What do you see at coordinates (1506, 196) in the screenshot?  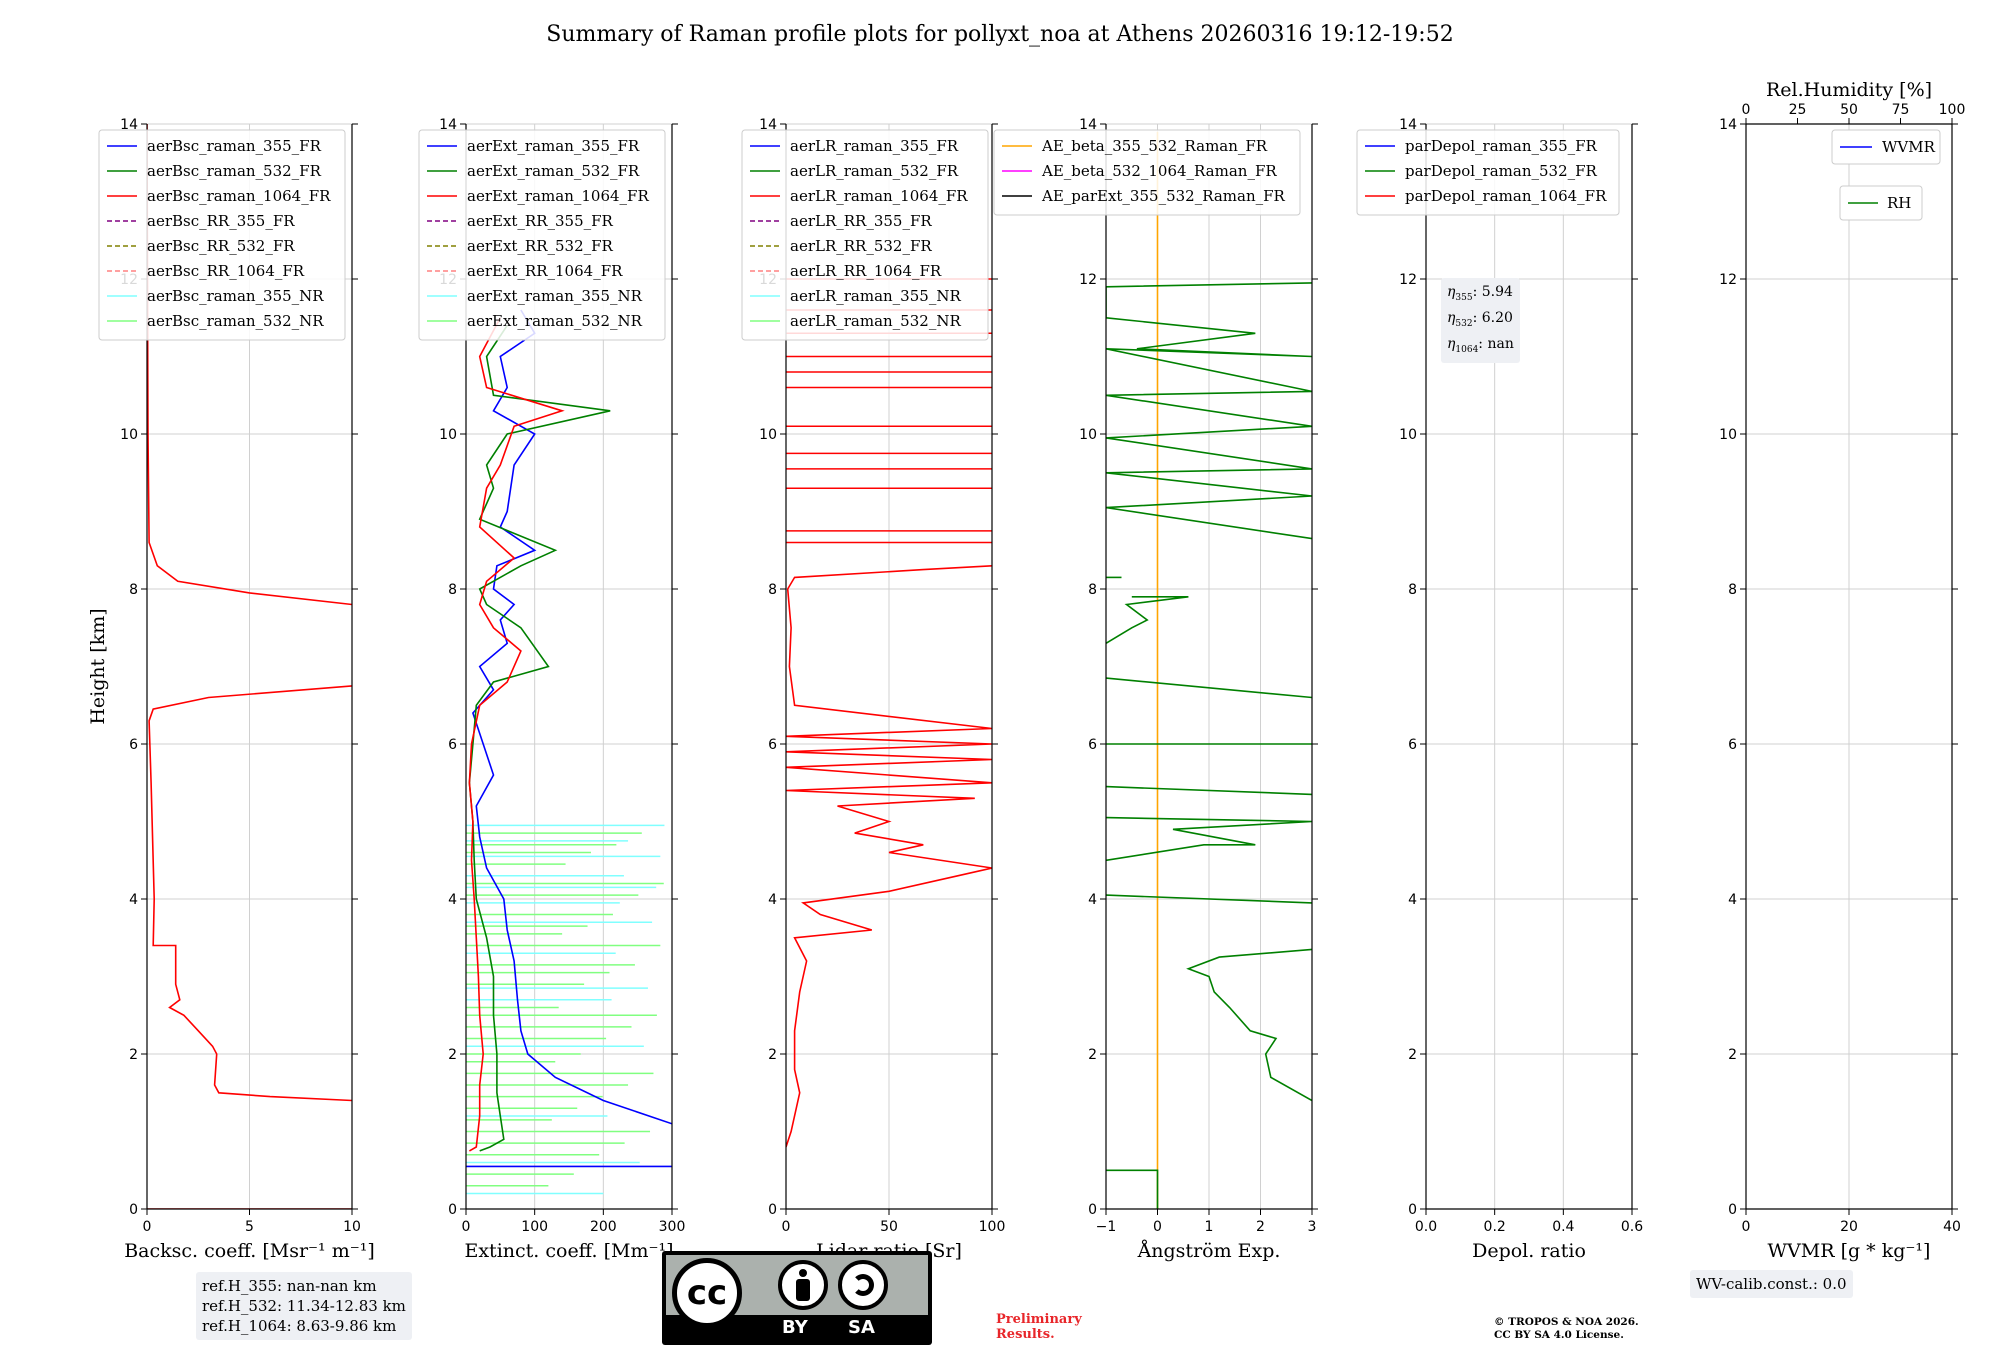 I see `legend-label: parDepol_raman_1064_FR` at bounding box center [1506, 196].